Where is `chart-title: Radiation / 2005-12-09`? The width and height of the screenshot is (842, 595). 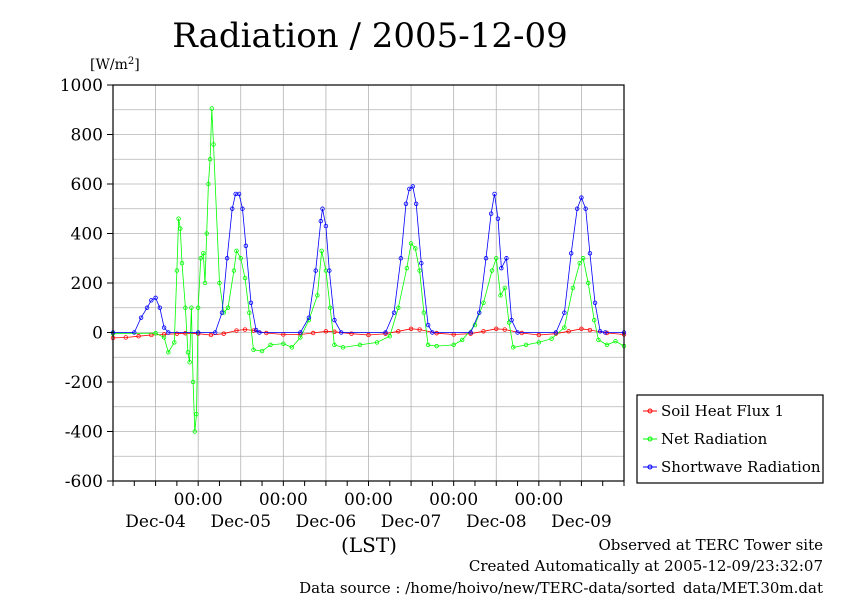 chart-title: Radiation / 2005-12-09 is located at coordinates (370, 36).